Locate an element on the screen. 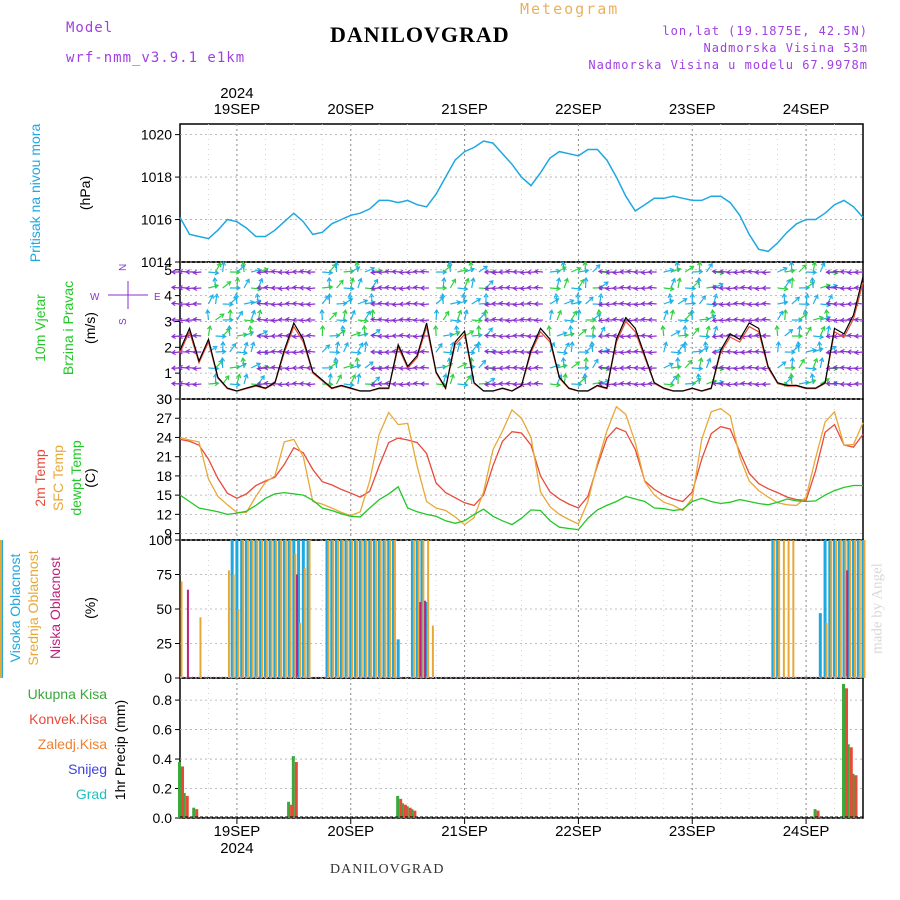  y-tick-label: 21 is located at coordinates (164, 457).